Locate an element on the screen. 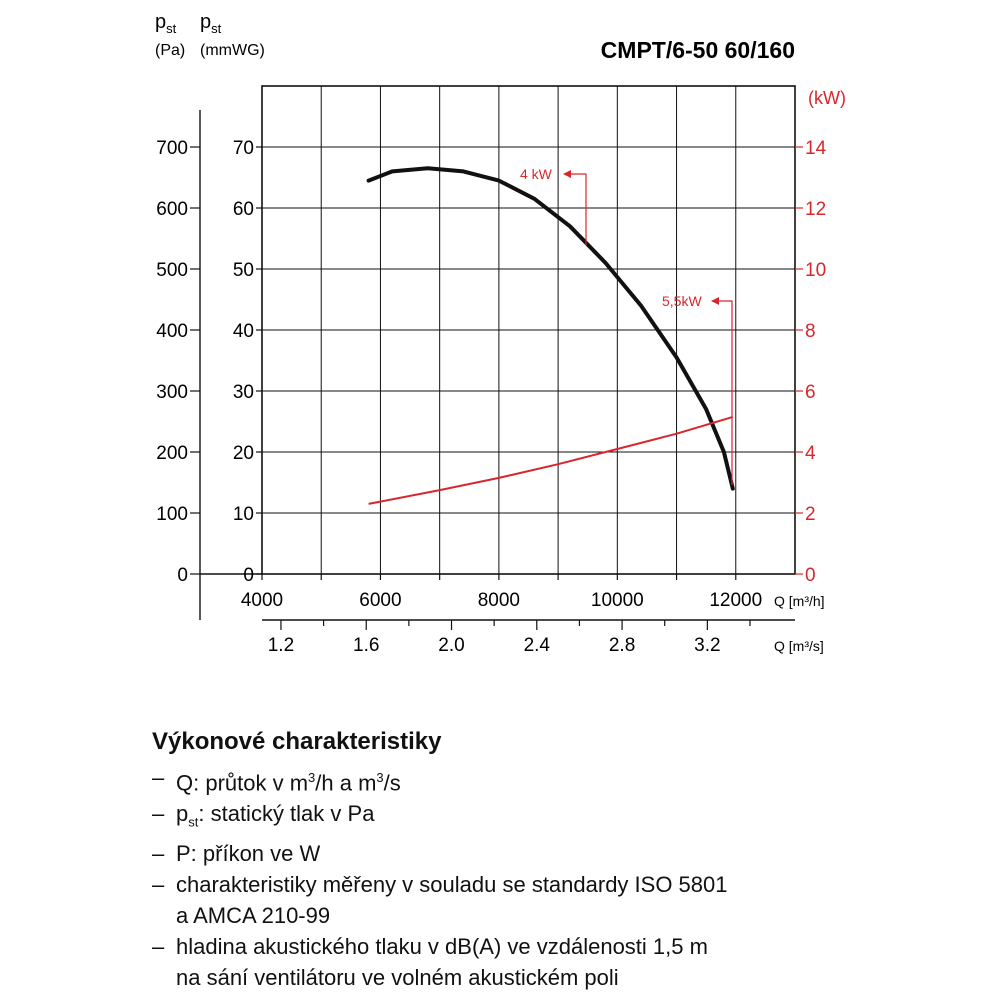  y-kw-tick-label: 2 is located at coordinates (810, 514).